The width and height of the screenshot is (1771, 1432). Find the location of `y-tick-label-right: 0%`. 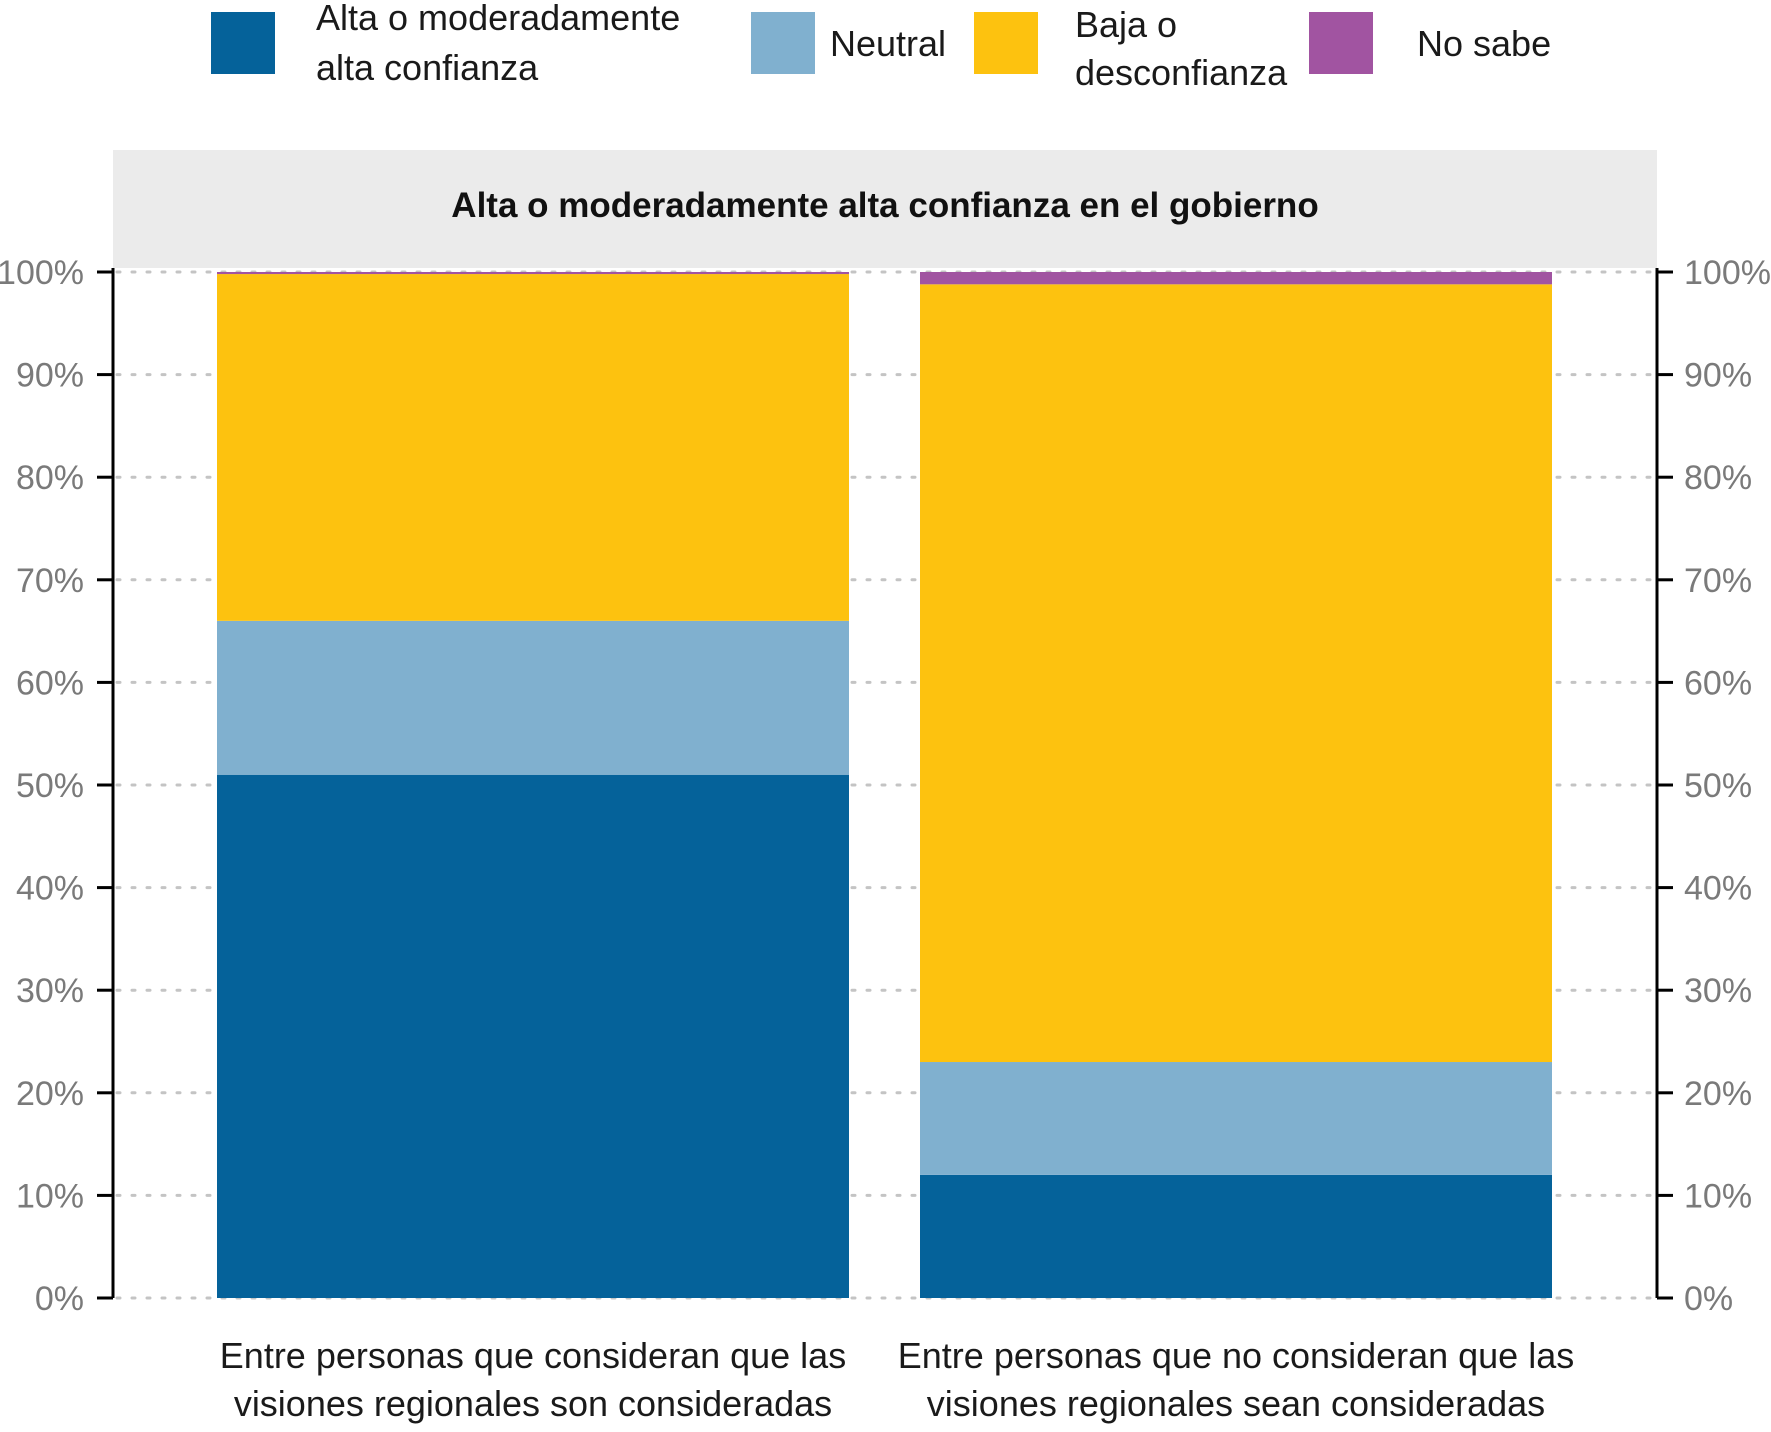

y-tick-label-right: 0% is located at coordinates (1708, 1299).